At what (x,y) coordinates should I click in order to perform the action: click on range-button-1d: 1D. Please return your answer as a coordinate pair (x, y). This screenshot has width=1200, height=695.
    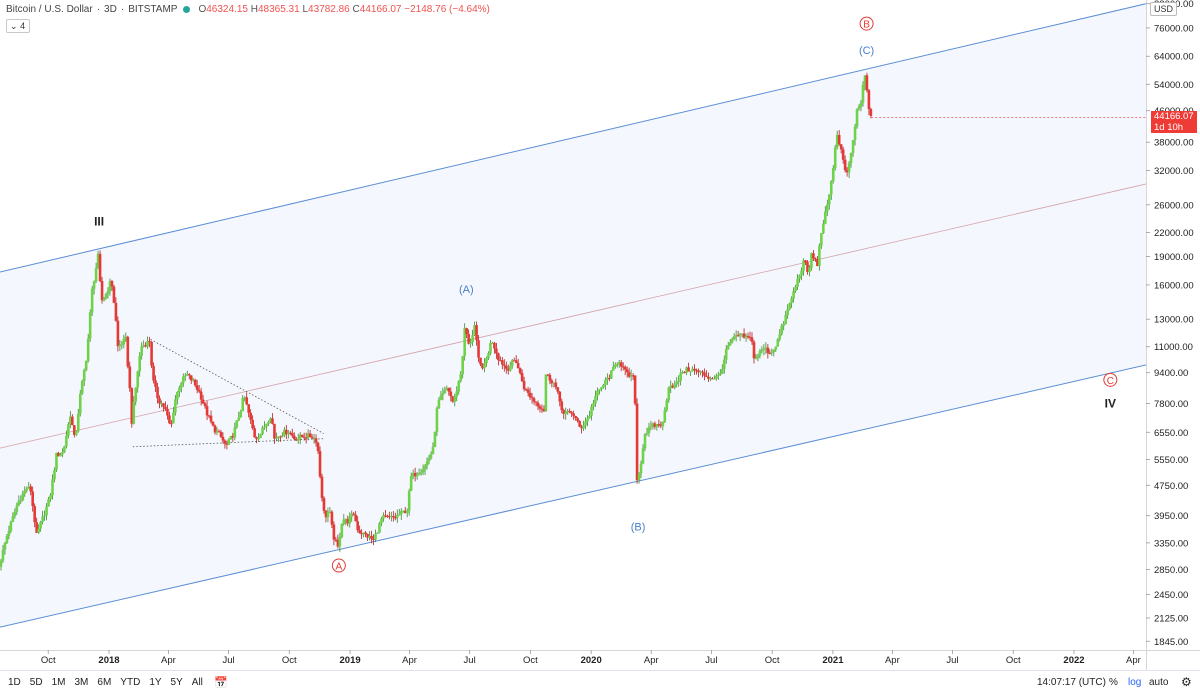
    Looking at the image, I should click on (14, 682).